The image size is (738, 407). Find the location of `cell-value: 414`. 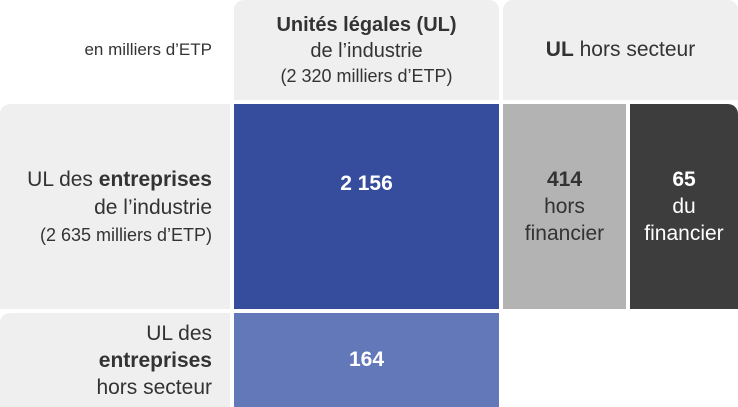

cell-value: 414 is located at coordinates (564, 179).